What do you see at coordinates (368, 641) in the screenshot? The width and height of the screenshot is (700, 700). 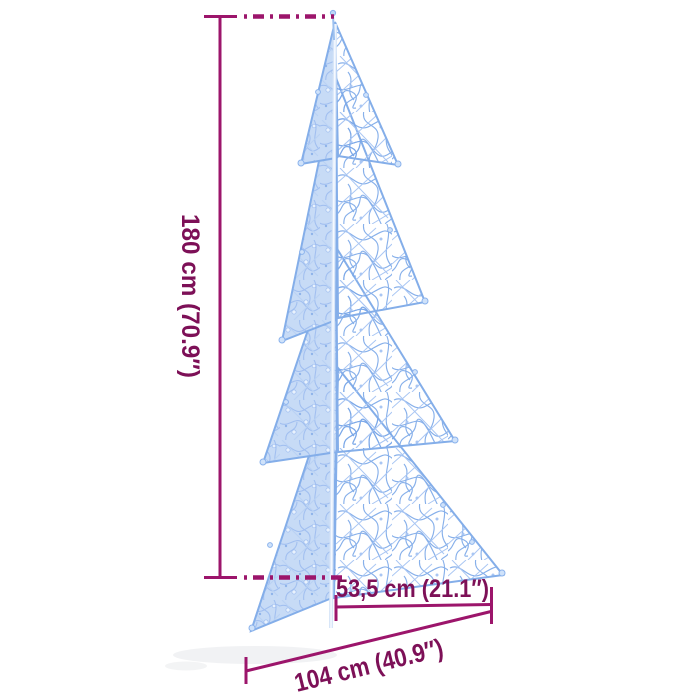 I see `width-dimension-line` at bounding box center [368, 641].